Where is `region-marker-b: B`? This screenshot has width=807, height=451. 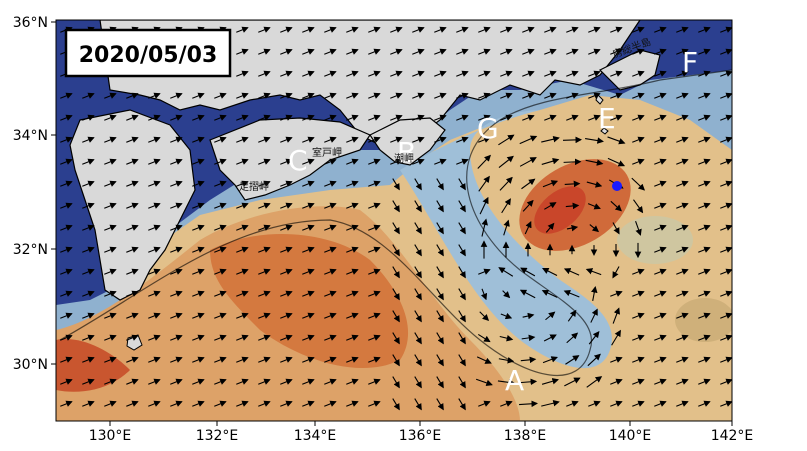 region-marker-b: B is located at coordinates (406, 152).